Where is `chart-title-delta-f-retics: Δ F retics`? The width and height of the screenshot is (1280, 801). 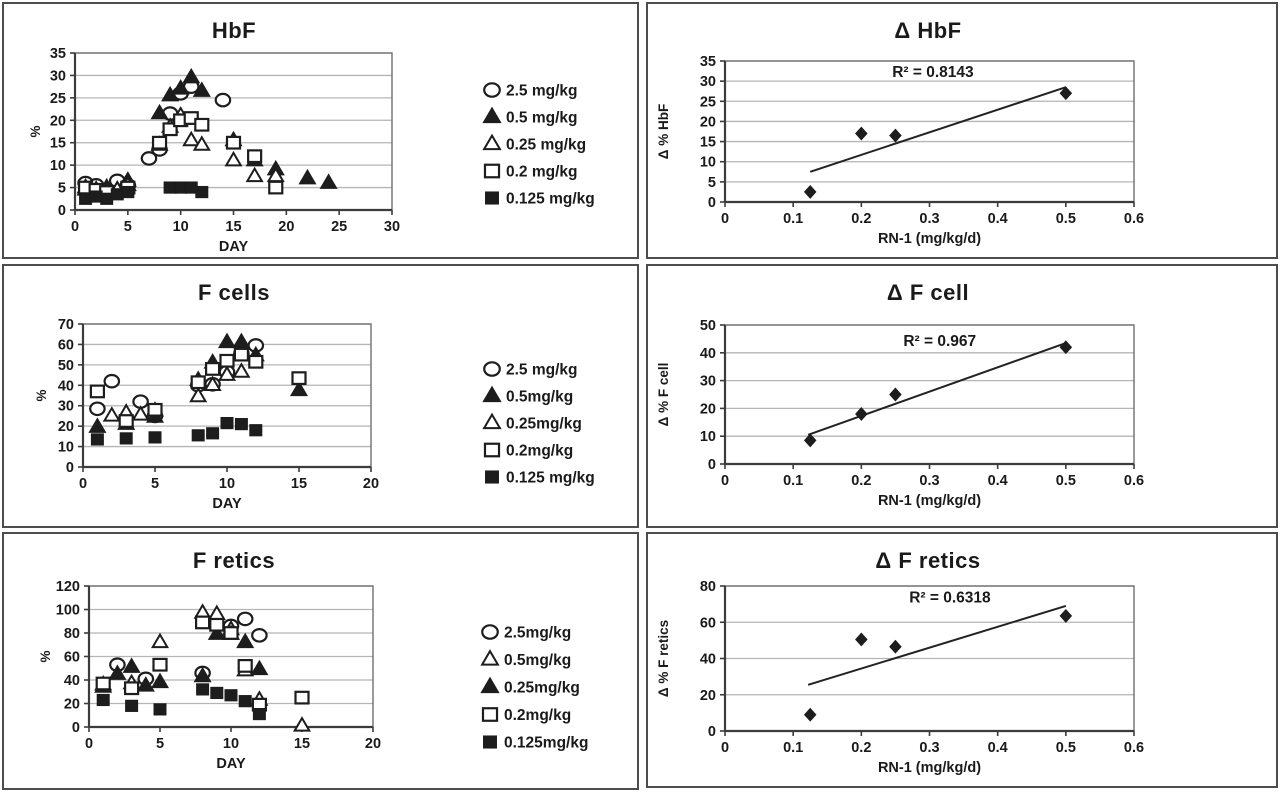 chart-title-delta-f-retics: Δ F retics is located at coordinates (928, 560).